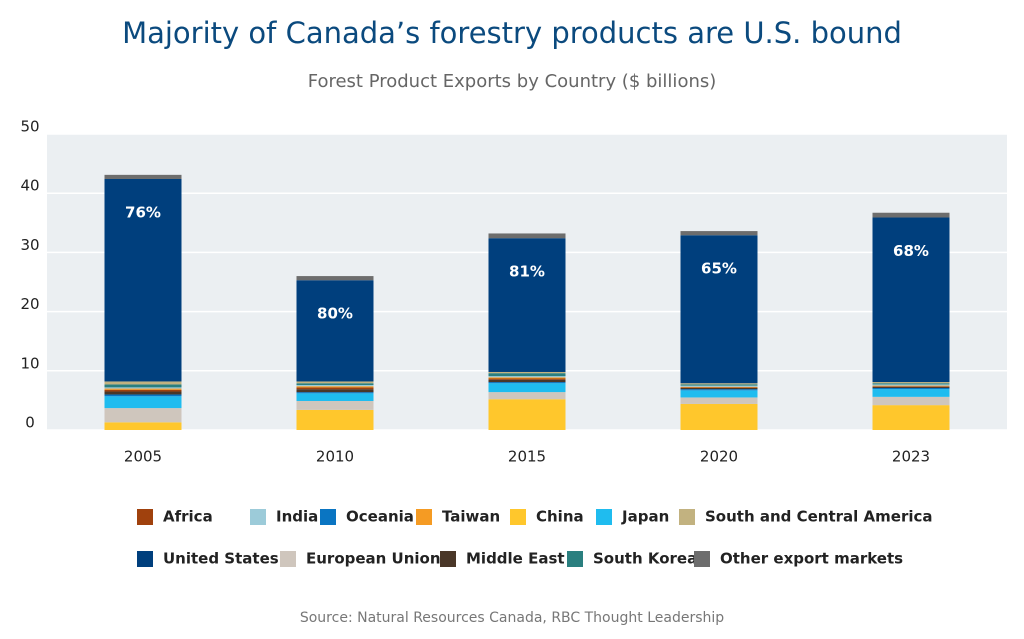  Describe the element at coordinates (719, 269) in the screenshot. I see `bar-annotation: 65%` at that location.